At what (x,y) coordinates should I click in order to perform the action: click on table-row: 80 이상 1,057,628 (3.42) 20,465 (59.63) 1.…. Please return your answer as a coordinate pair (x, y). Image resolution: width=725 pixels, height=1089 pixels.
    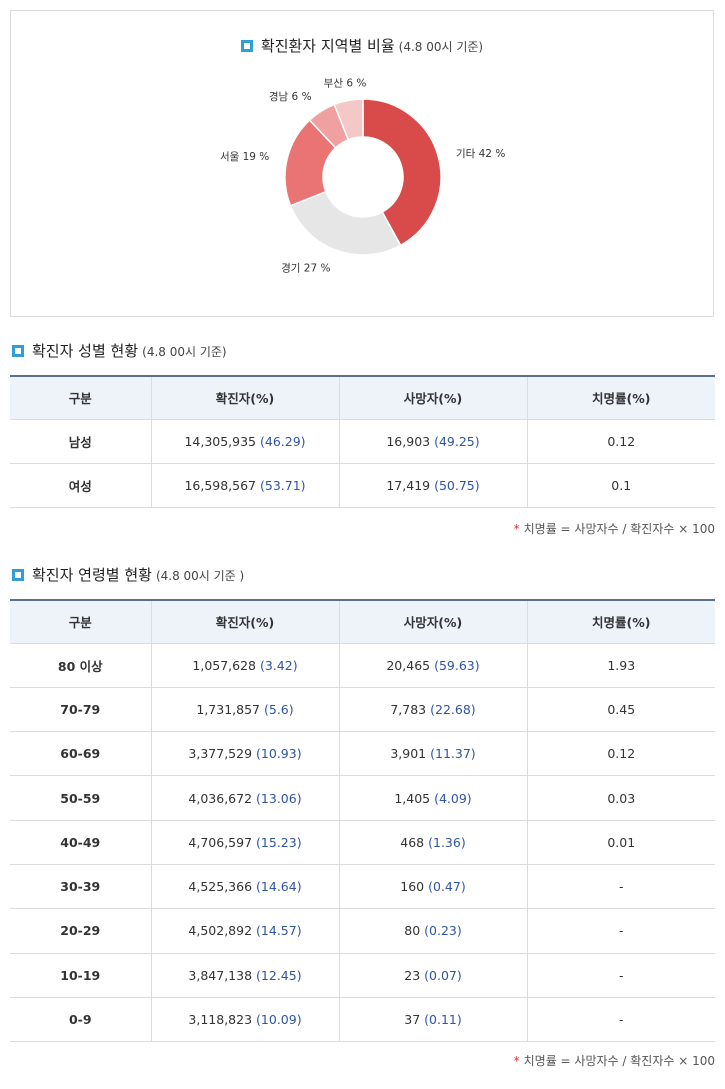
    Looking at the image, I should click on (362, 665).